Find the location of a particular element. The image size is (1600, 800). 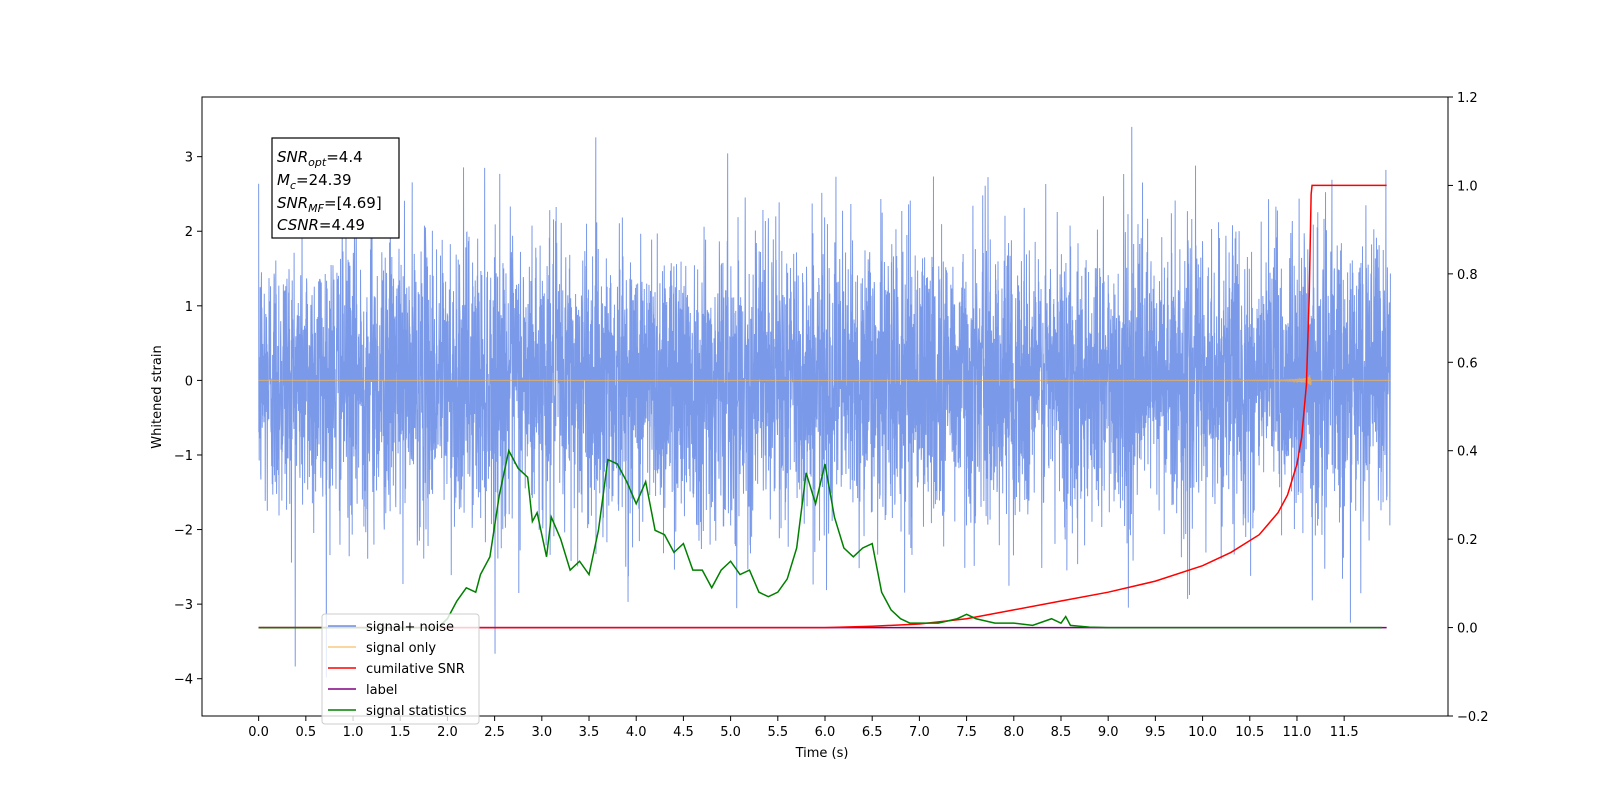

x-tick-label: 5.0 is located at coordinates (730, 732).